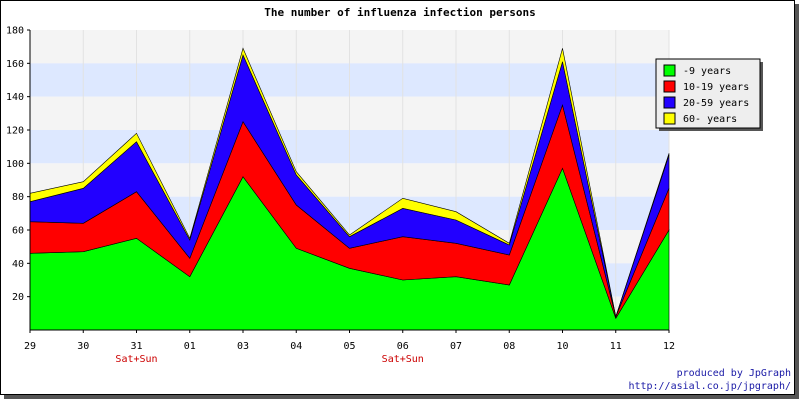 Image resolution: width=800 pixels, height=400 pixels. What do you see at coordinates (15, 31) in the screenshot?
I see `y-tick-label: 180` at bounding box center [15, 31].